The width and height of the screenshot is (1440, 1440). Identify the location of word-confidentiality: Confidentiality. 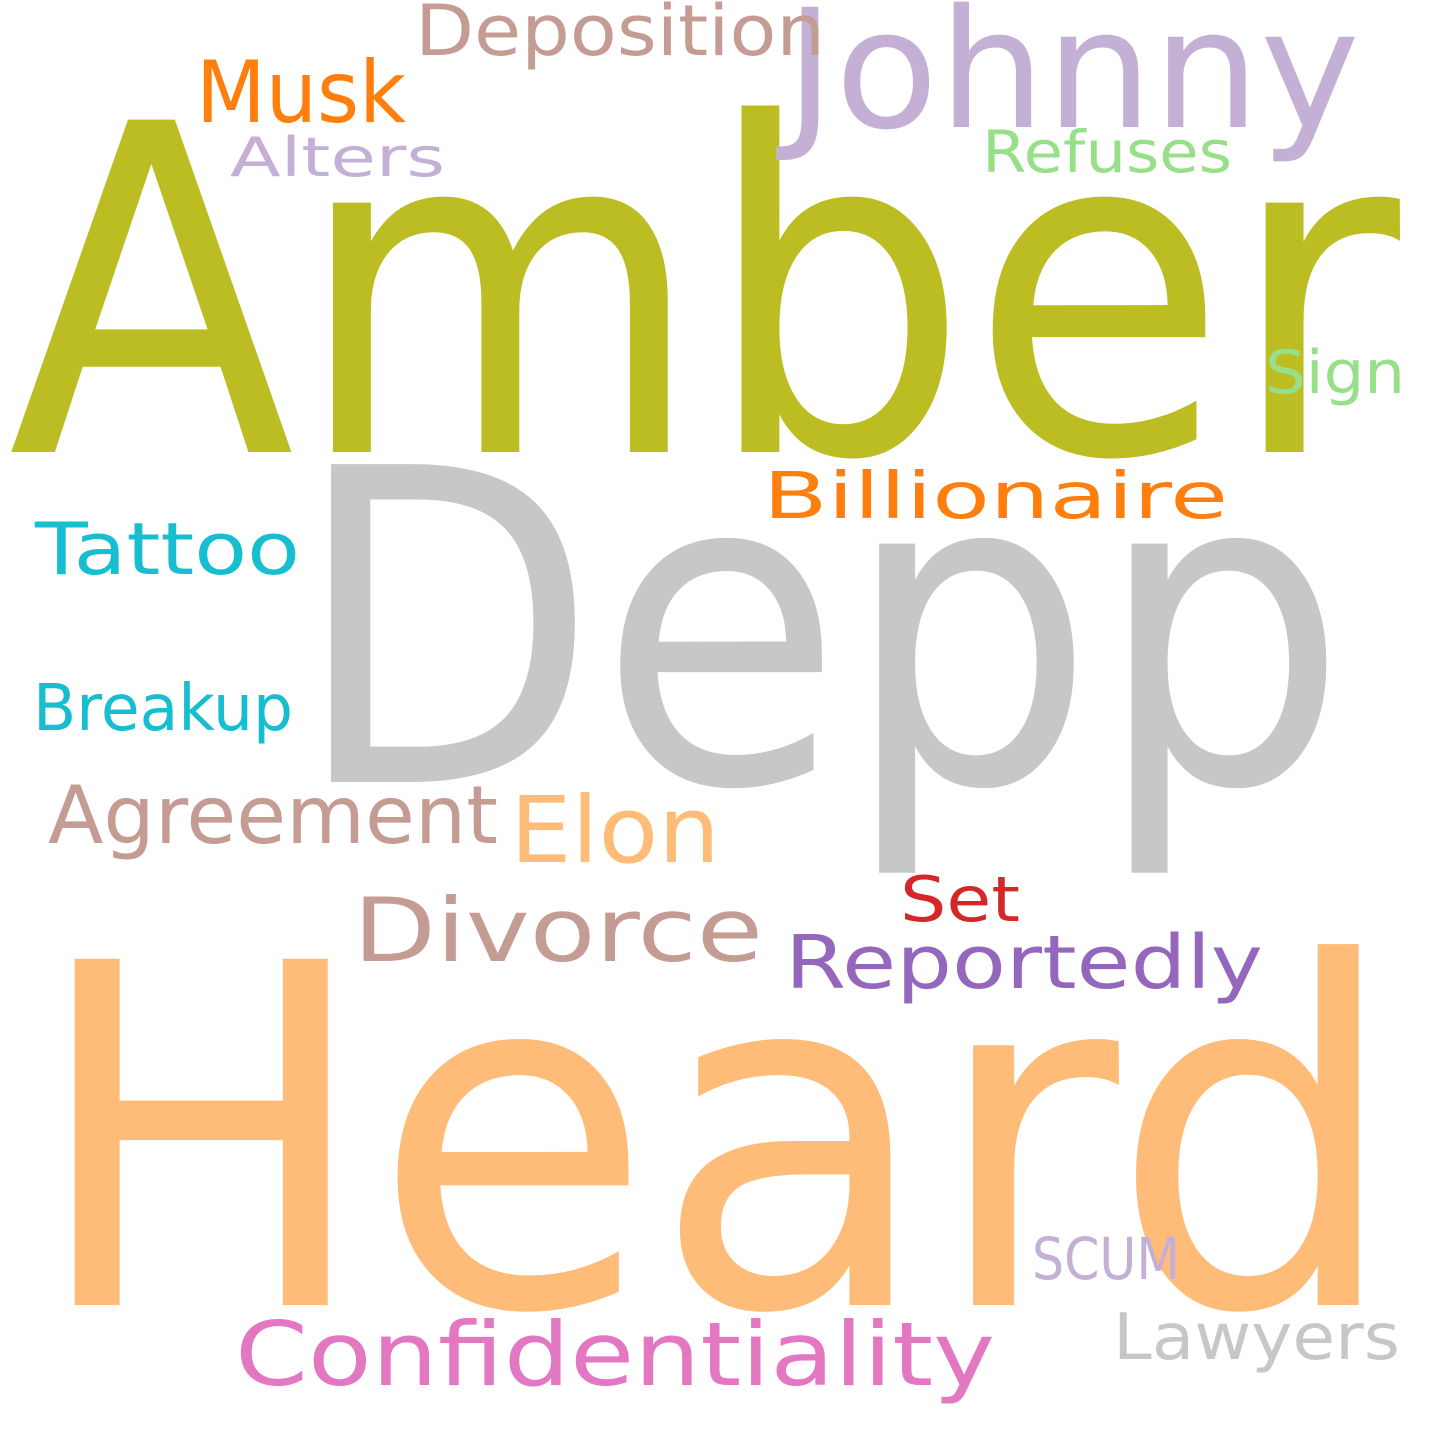
(615, 1354).